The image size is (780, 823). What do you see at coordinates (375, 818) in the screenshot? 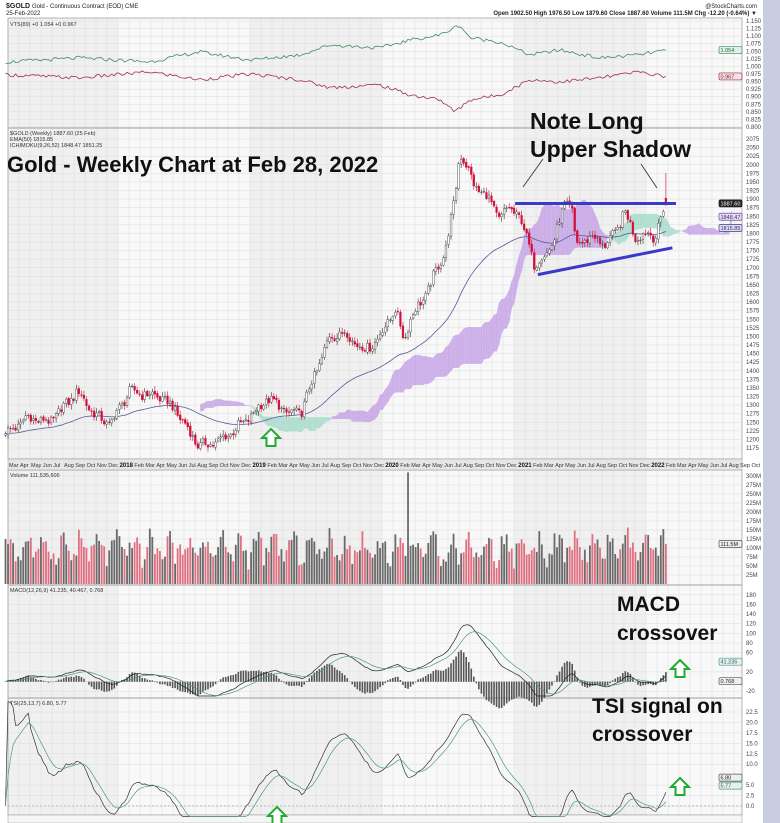
I see `next-panel-strip` at bounding box center [375, 818].